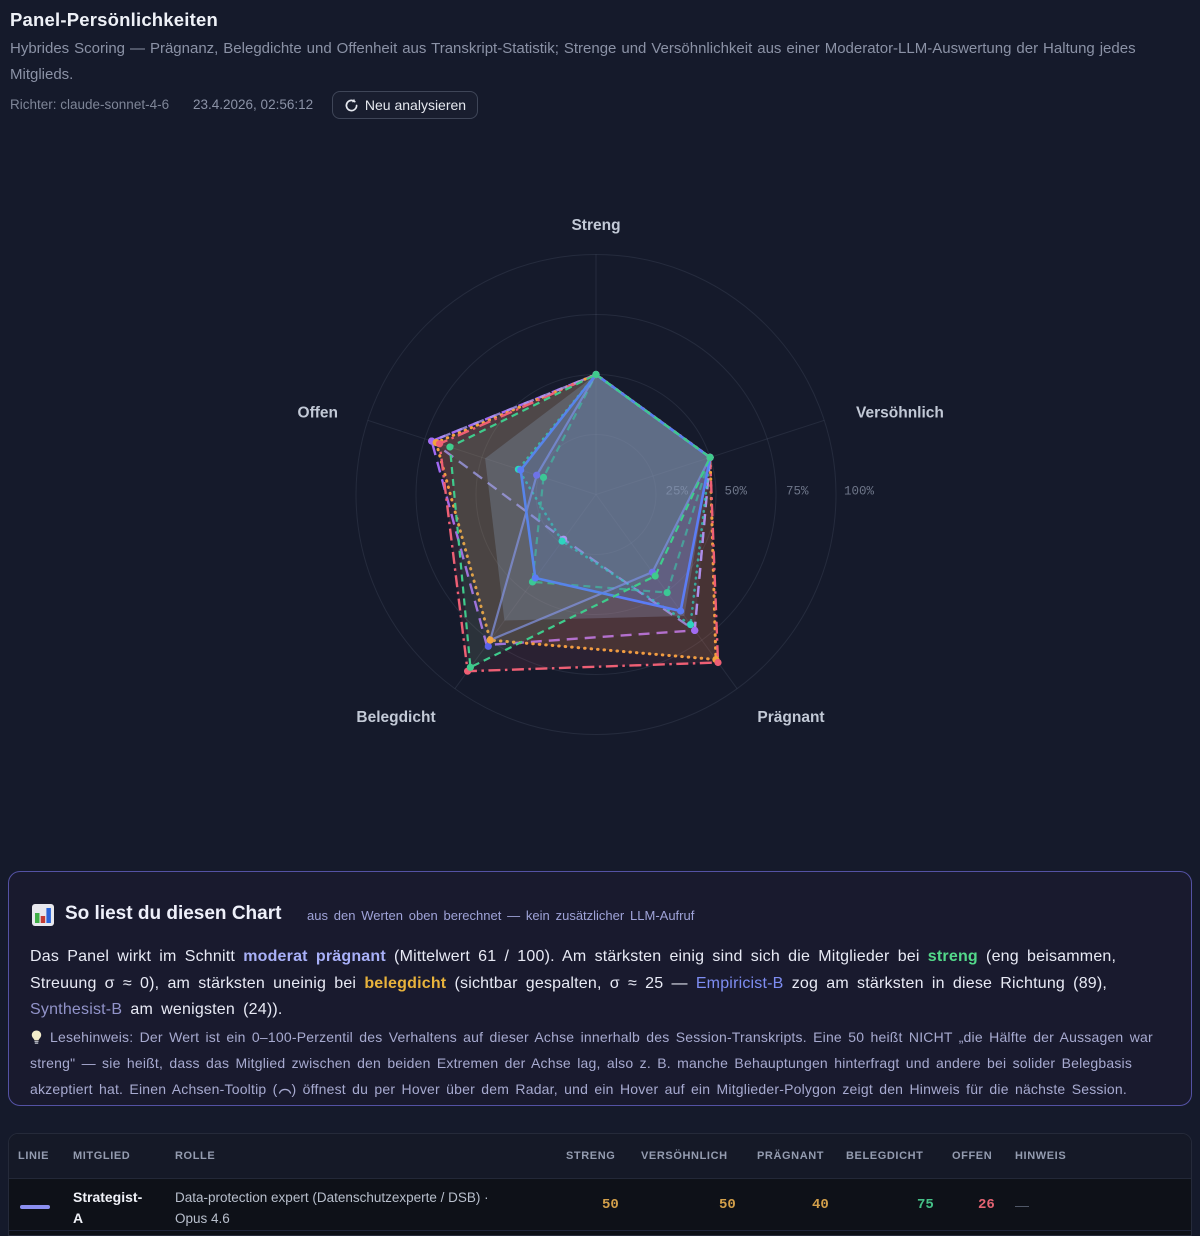  Describe the element at coordinates (318, 413) in the screenshot. I see `svg-text: Offen` at that location.